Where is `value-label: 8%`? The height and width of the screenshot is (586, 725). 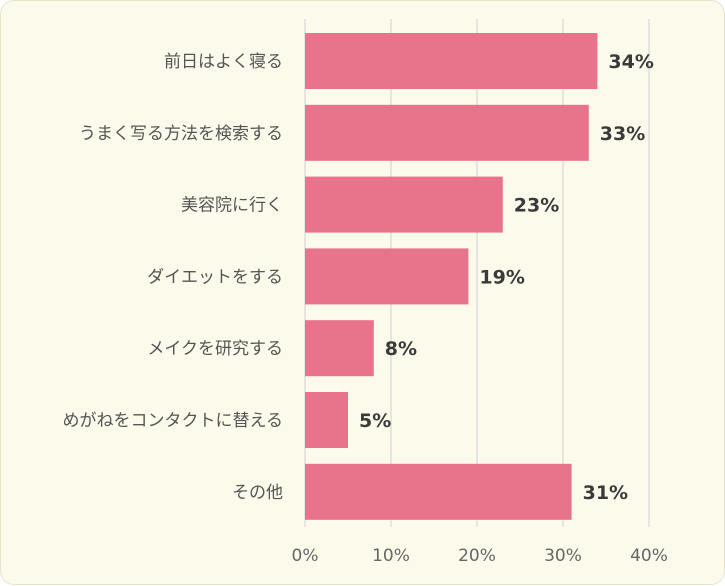
value-label: 8% is located at coordinates (401, 349).